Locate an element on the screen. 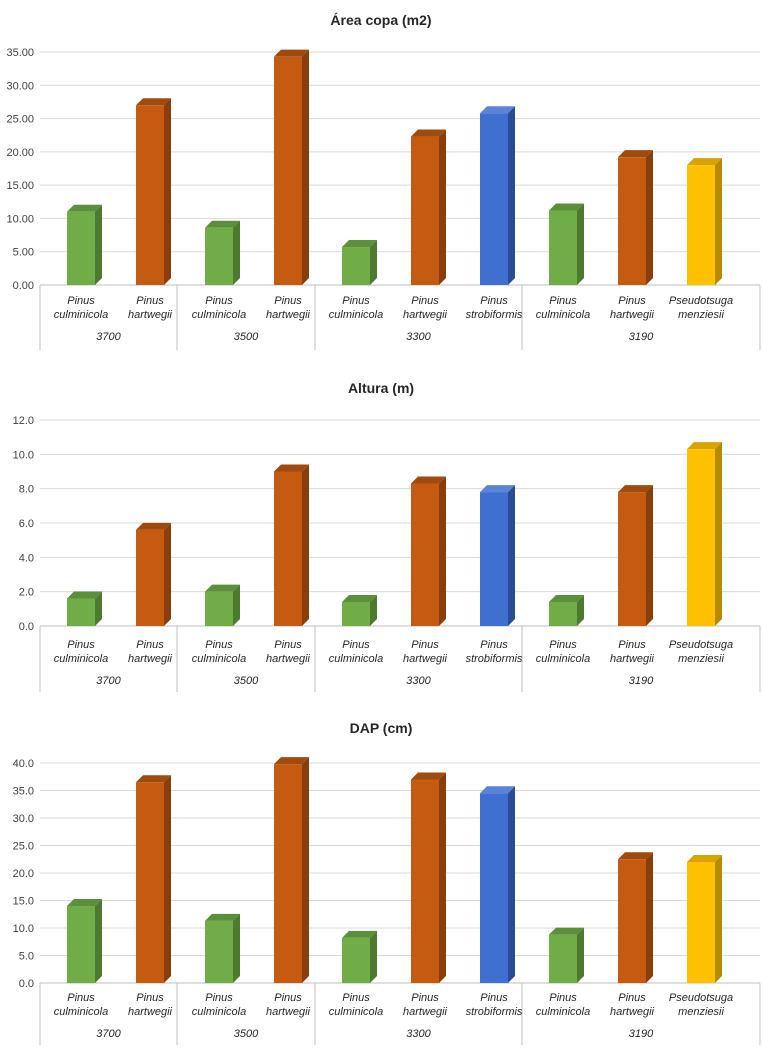 Image resolution: width=763 pixels, height=1056 pixels. y-tick-label: 15.0 is located at coordinates (23, 902).